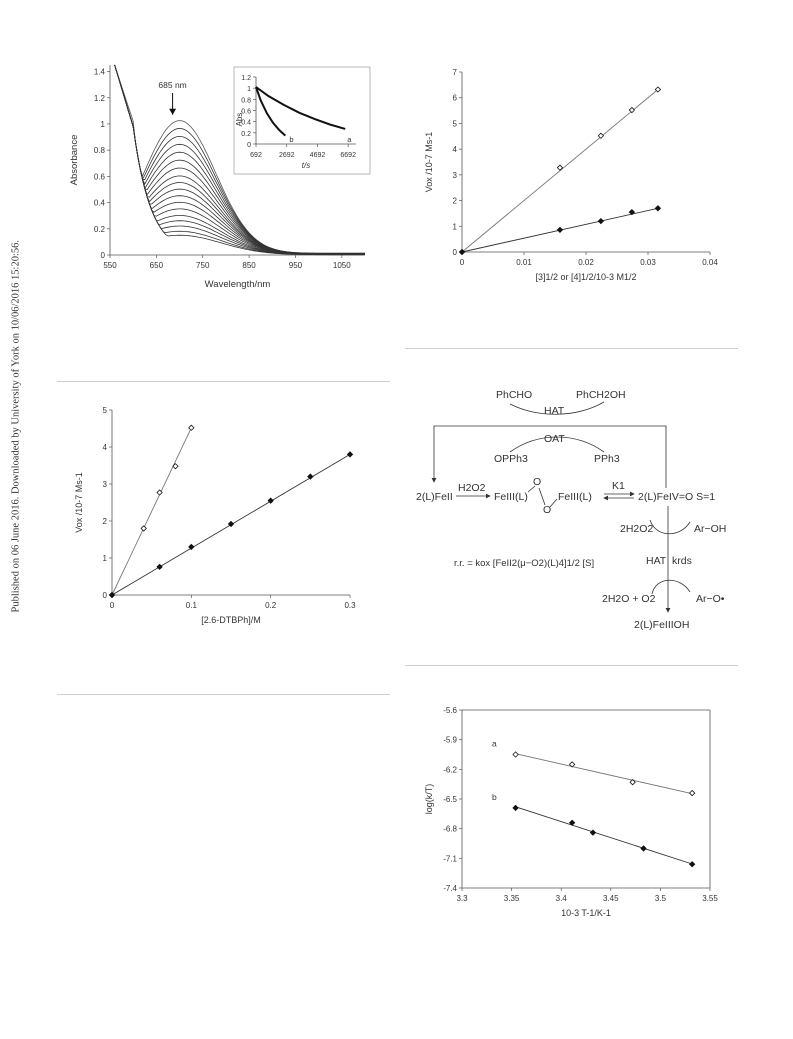 Image resolution: width=793 pixels, height=1039 pixels. What do you see at coordinates (110, 265) in the screenshot?
I see `uv-x-tick-label: 550` at bounding box center [110, 265].